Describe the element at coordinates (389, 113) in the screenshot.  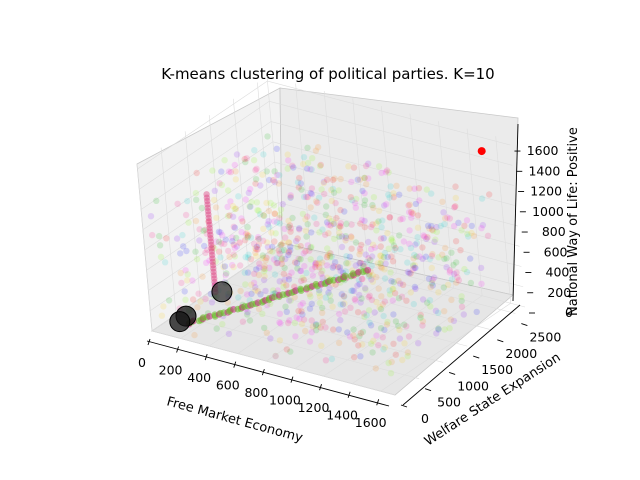
I see `z-grid-line` at that location.